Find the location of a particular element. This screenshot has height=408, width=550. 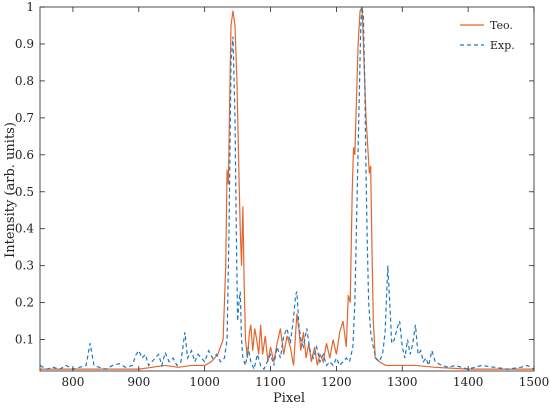

y-tick-label: 0.6 is located at coordinates (24, 155).